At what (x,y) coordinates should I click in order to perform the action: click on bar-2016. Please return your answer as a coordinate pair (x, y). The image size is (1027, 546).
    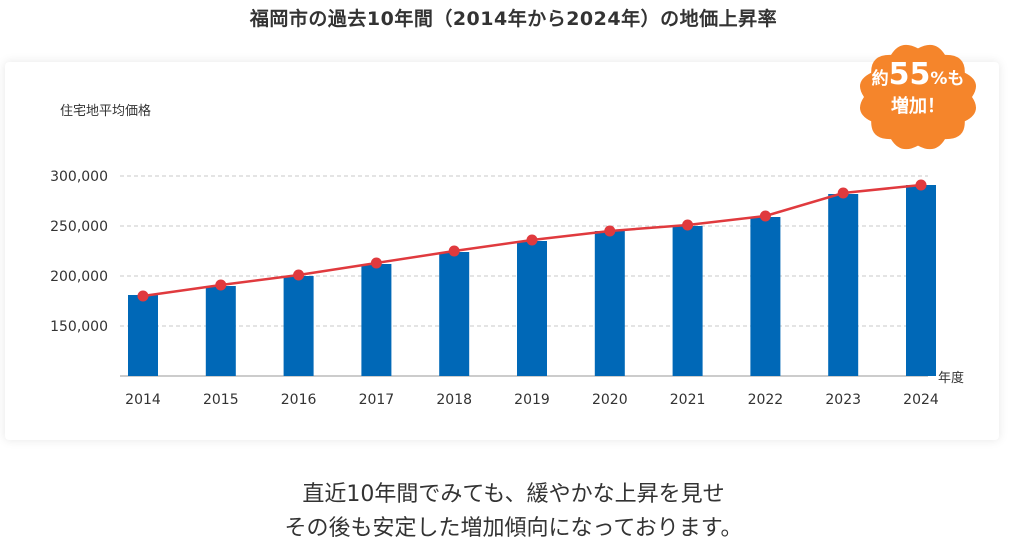
    Looking at the image, I should click on (298, 326).